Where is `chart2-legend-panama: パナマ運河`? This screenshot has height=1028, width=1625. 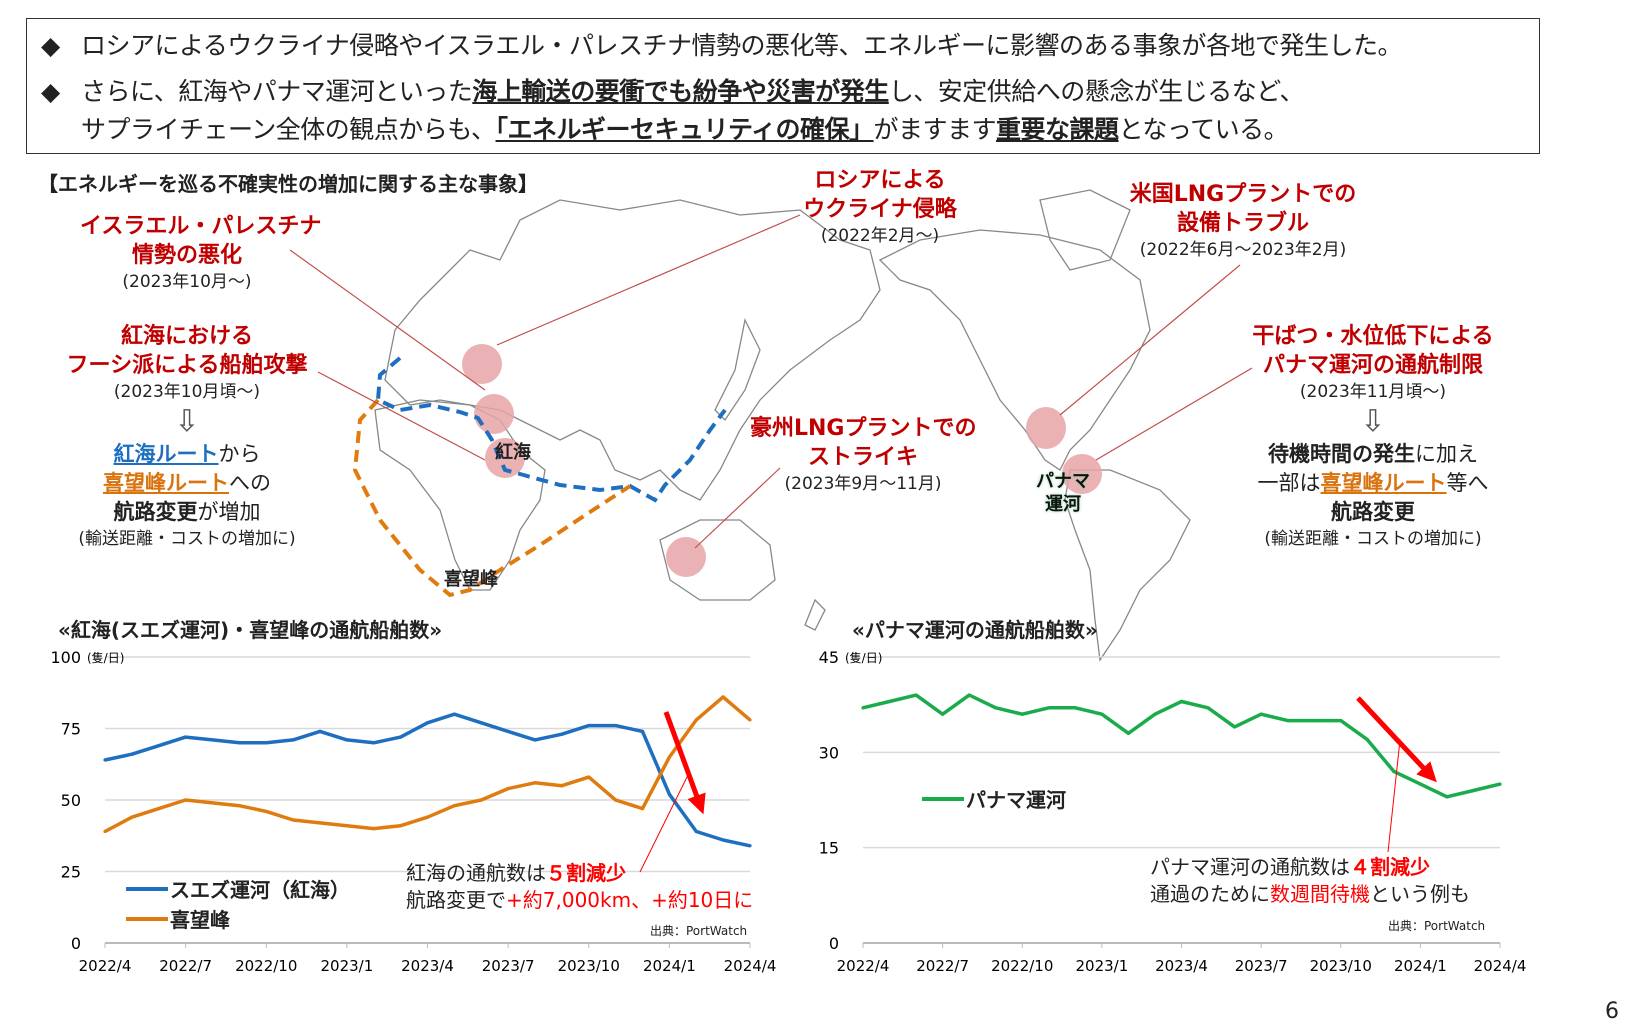
chart2-legend-panama: パナマ運河 is located at coordinates (994, 798).